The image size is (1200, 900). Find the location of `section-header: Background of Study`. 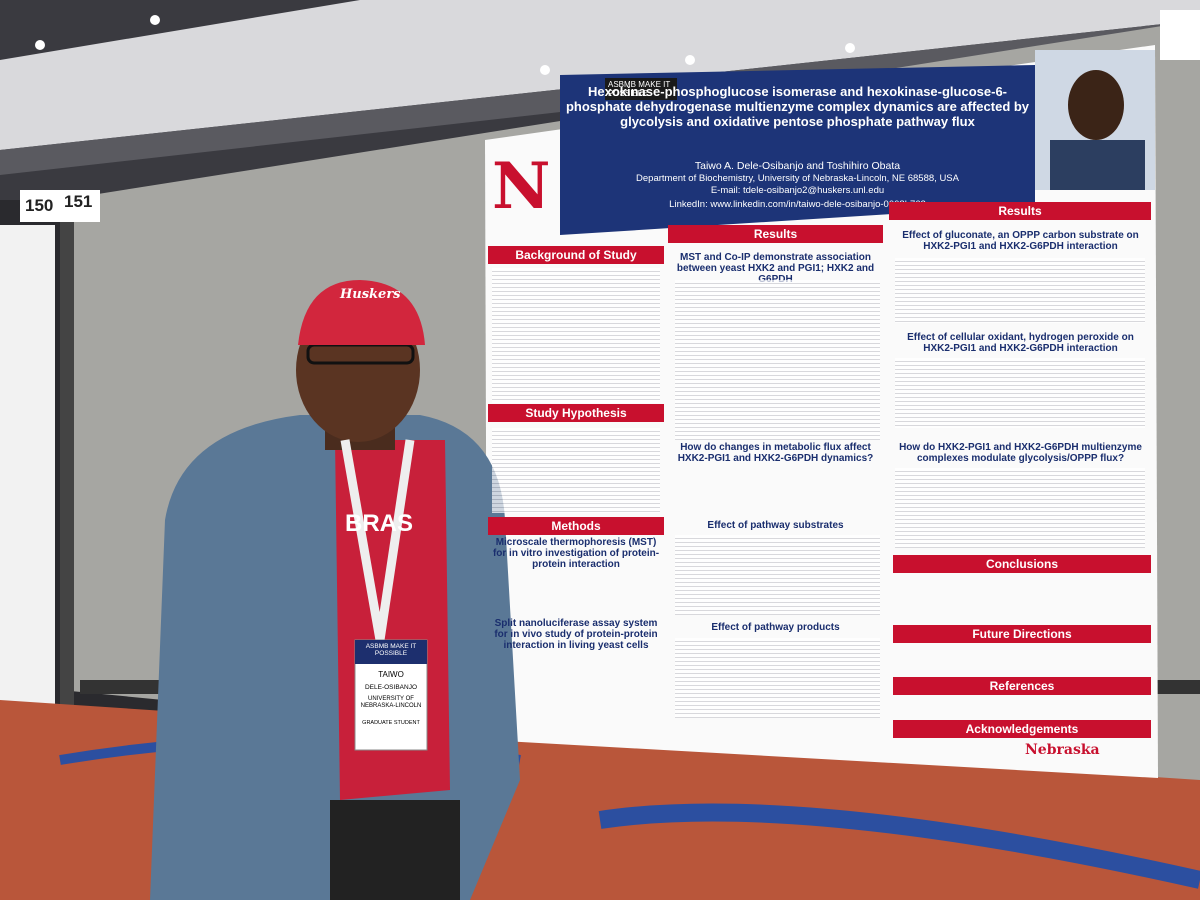

section-header: Background of Study is located at coordinates (576, 255).